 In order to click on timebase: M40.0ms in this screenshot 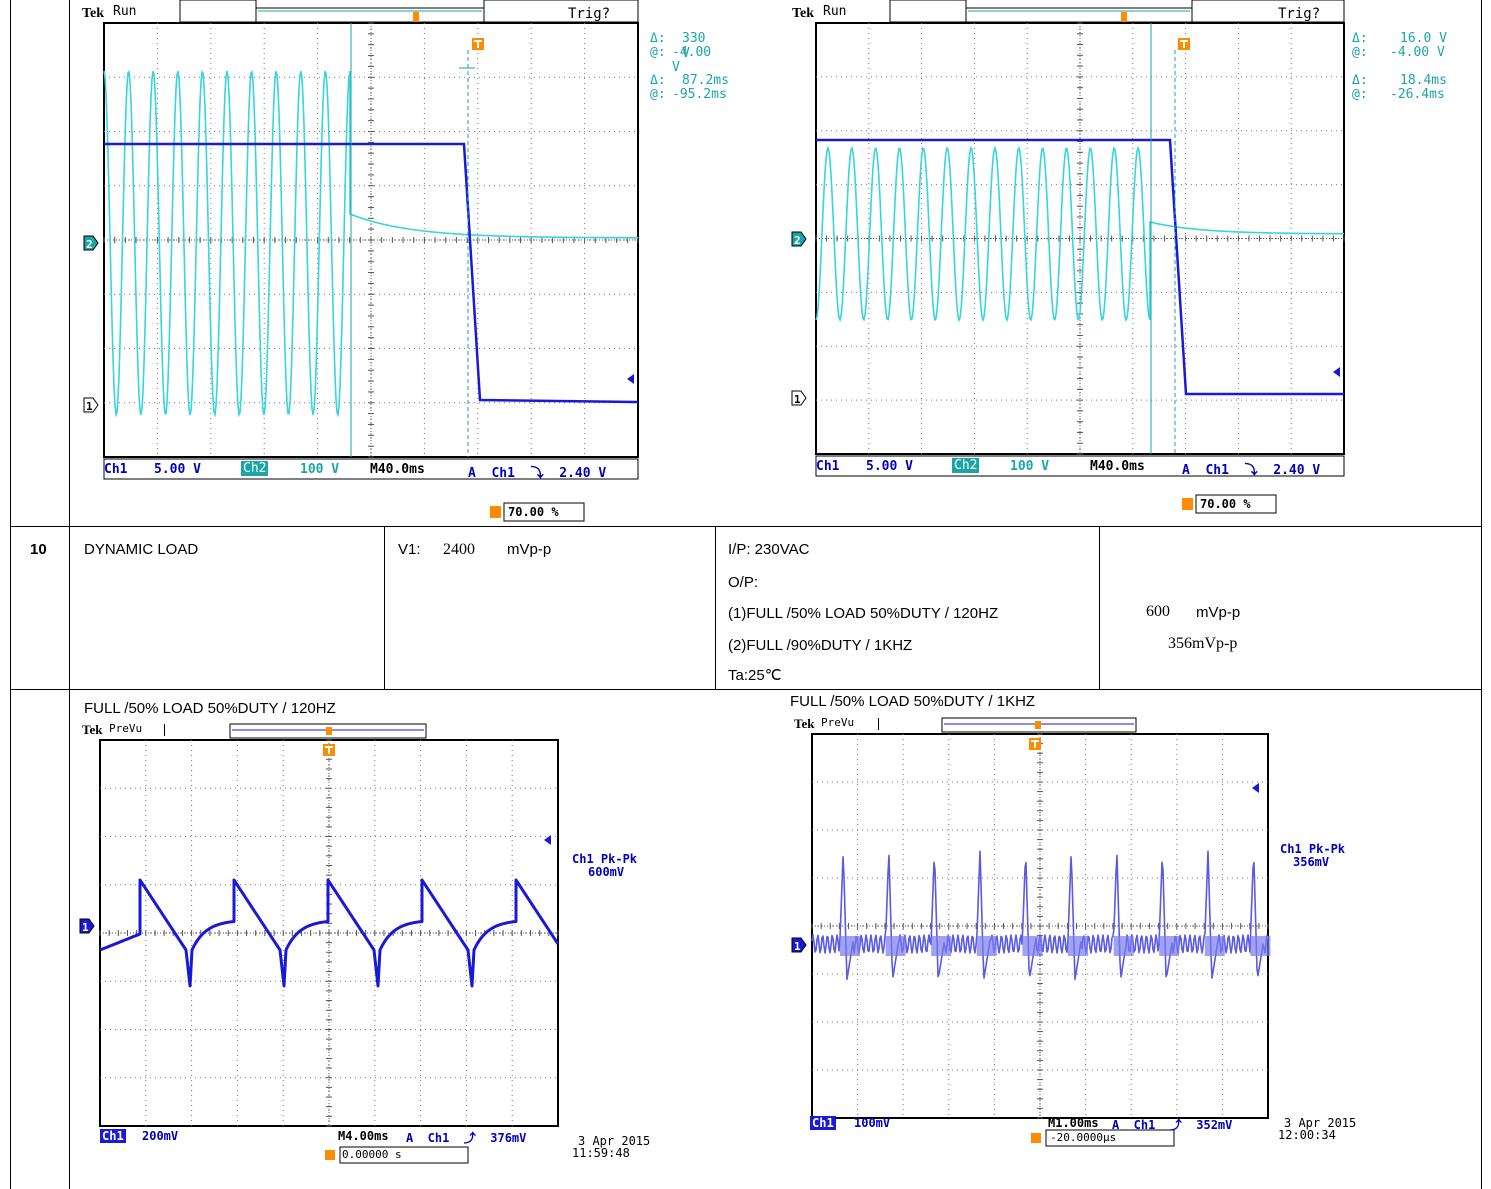, I will do `click(1117, 466)`.